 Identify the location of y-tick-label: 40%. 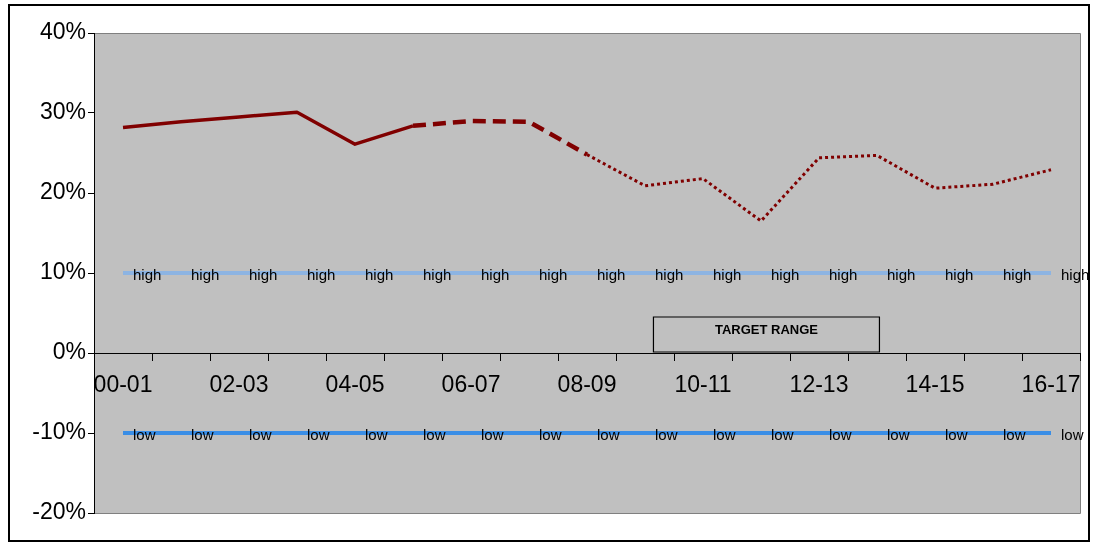
(62, 31).